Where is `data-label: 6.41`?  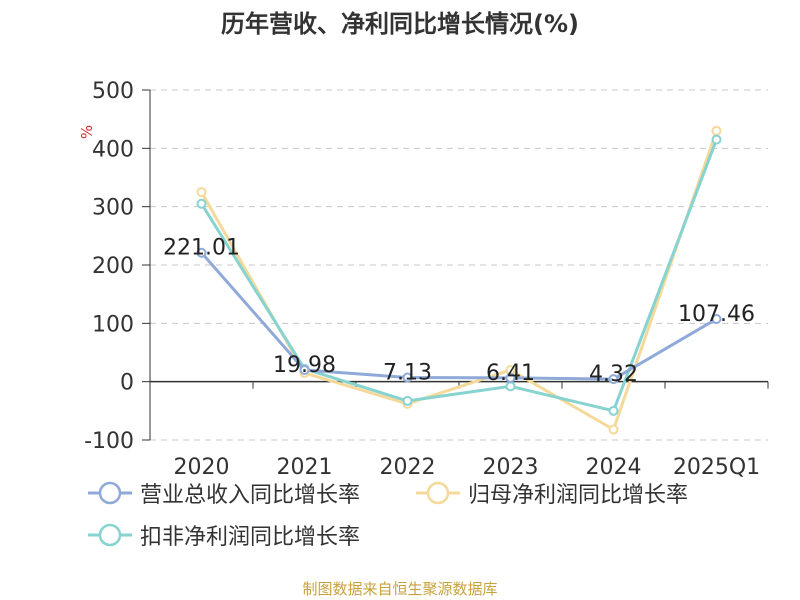 data-label: 6.41 is located at coordinates (510, 373).